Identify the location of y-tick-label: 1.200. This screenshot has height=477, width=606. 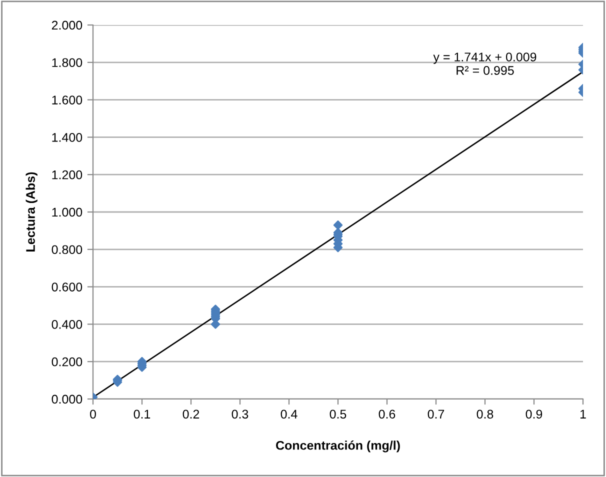
(67, 175).